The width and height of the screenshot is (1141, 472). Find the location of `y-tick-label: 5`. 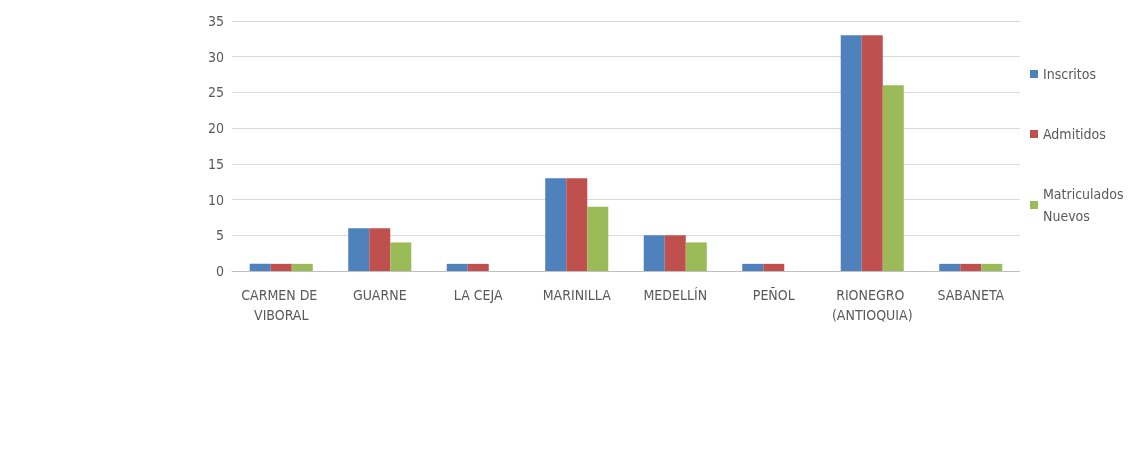

y-tick-label: 5 is located at coordinates (219, 235).